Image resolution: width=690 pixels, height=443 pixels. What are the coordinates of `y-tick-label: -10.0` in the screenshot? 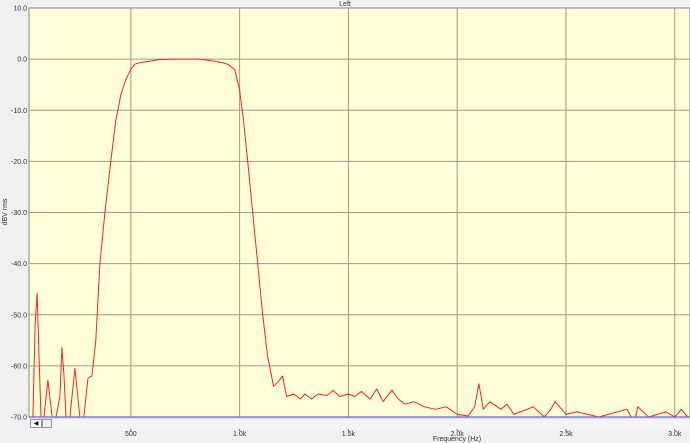 It's located at (19, 111).